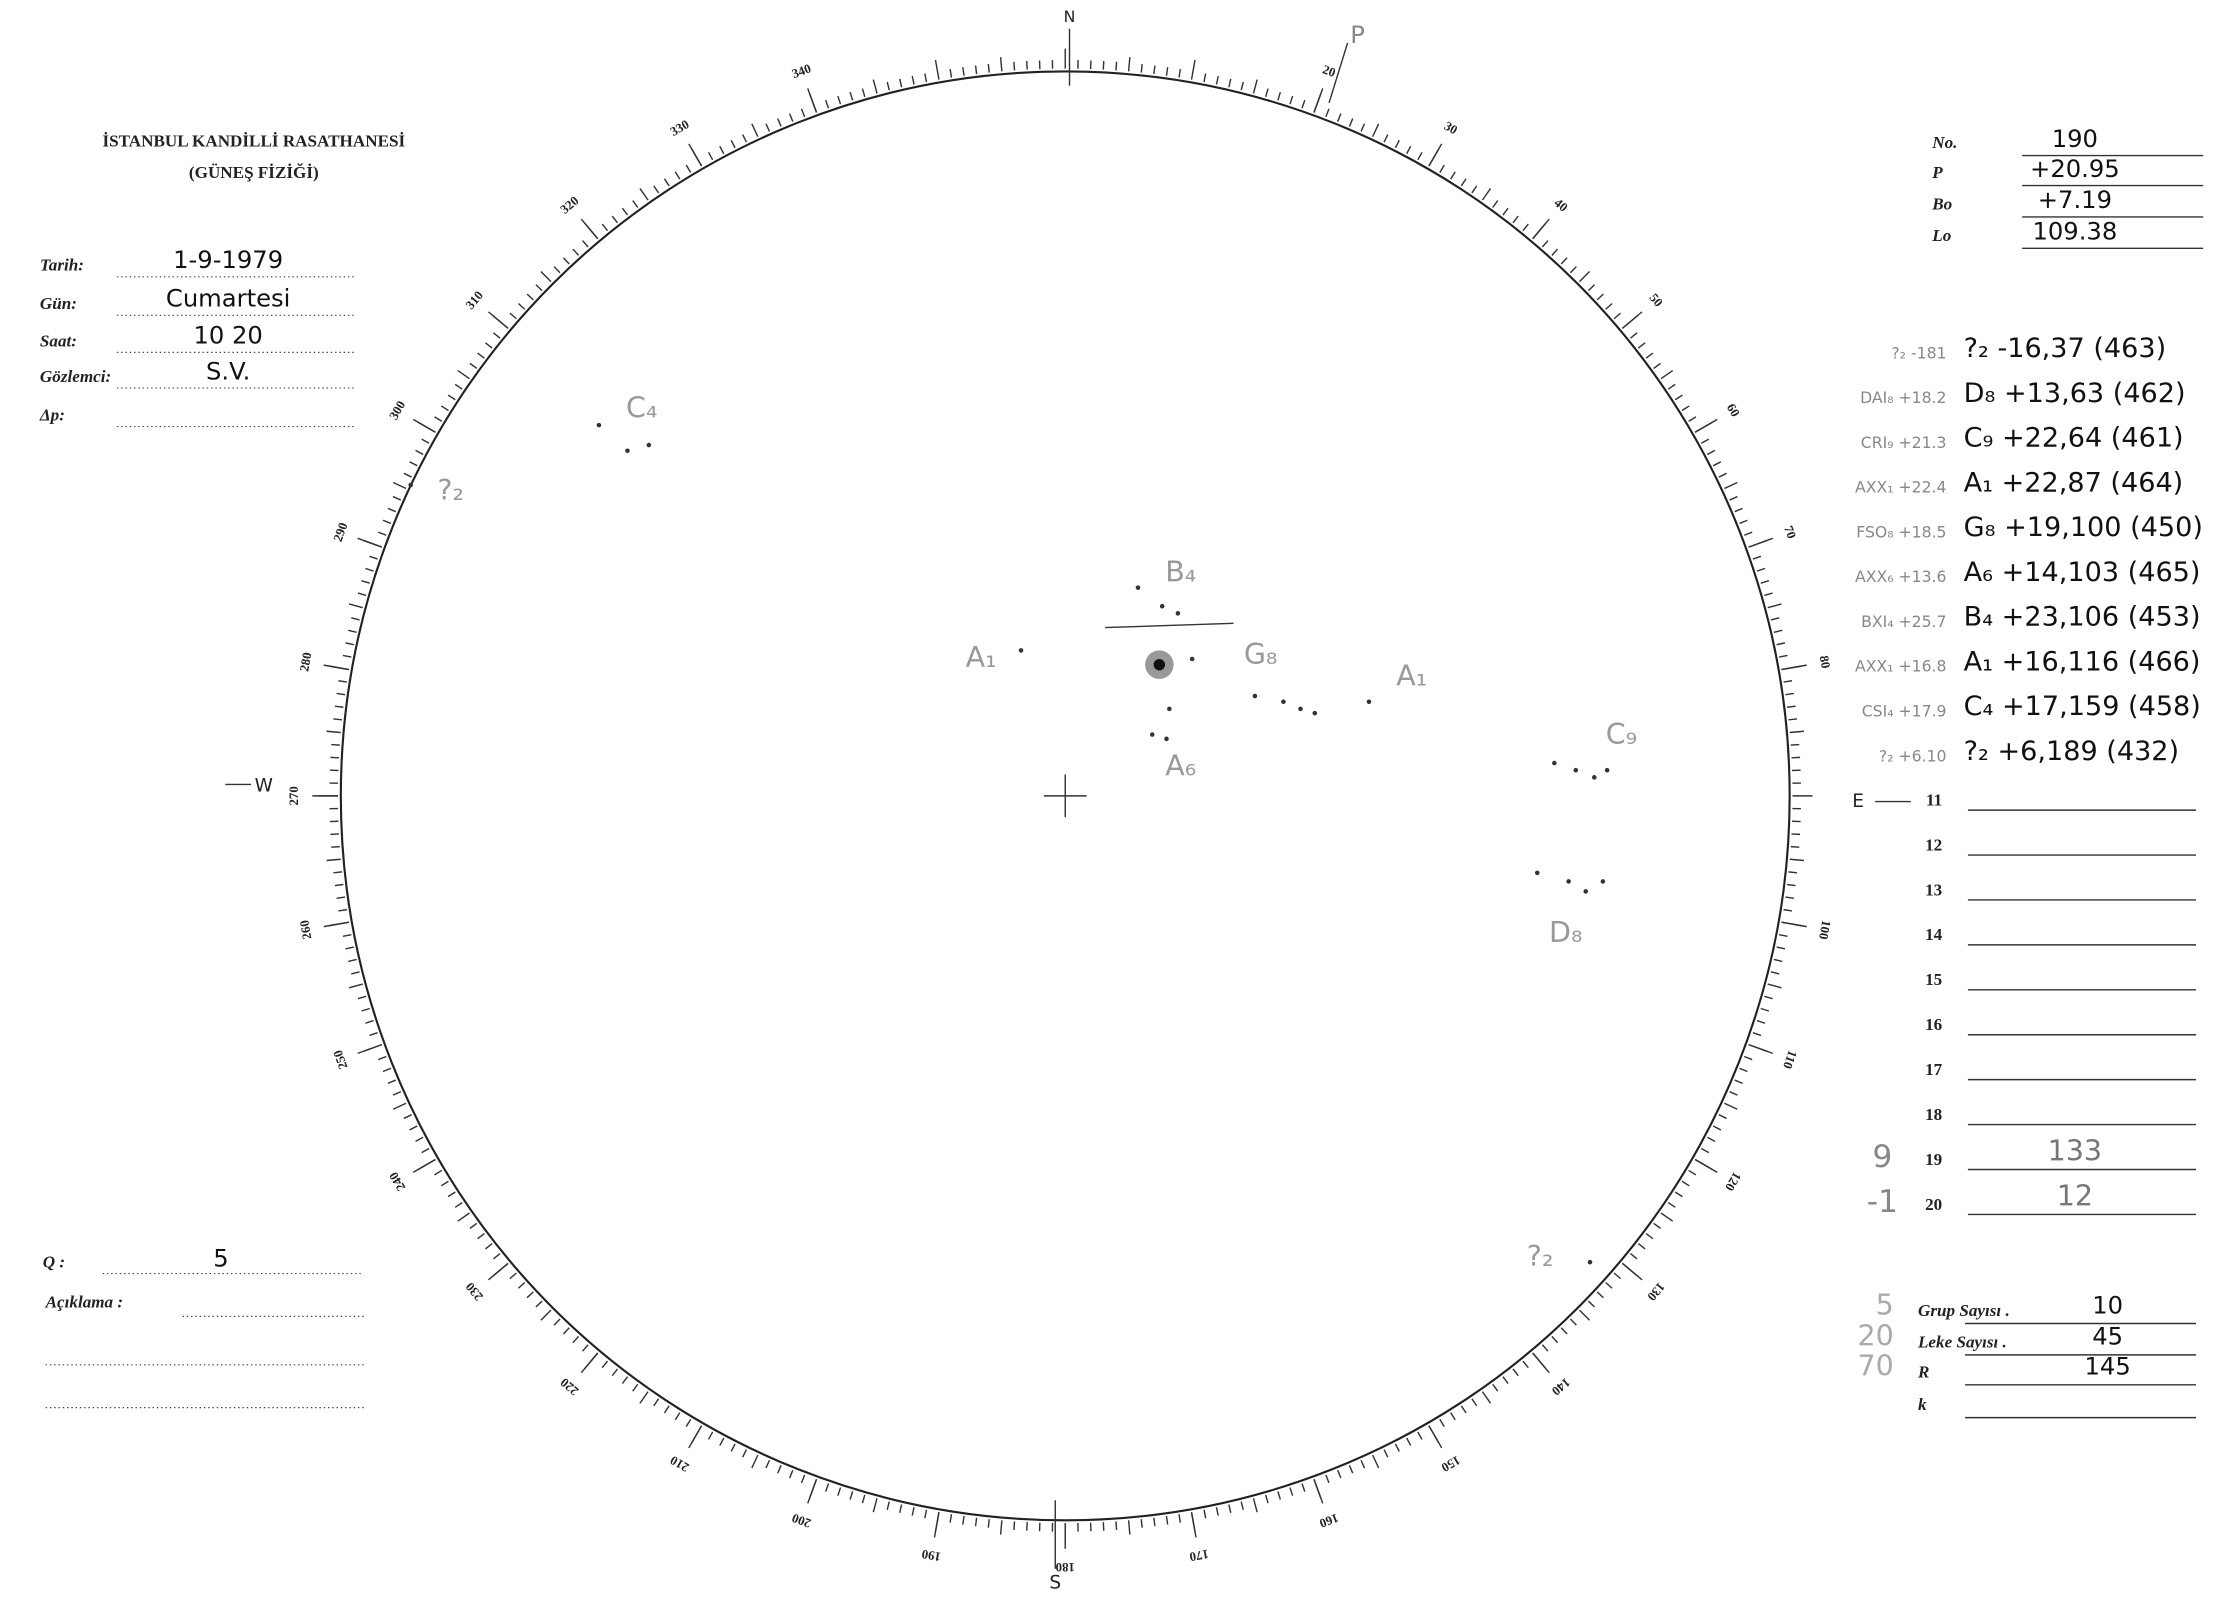 The width and height of the screenshot is (2236, 1606). Describe the element at coordinates (253, 141) in the screenshot. I see `title: İSTANBUL KANDİLLİ RASATHANESİ` at that location.